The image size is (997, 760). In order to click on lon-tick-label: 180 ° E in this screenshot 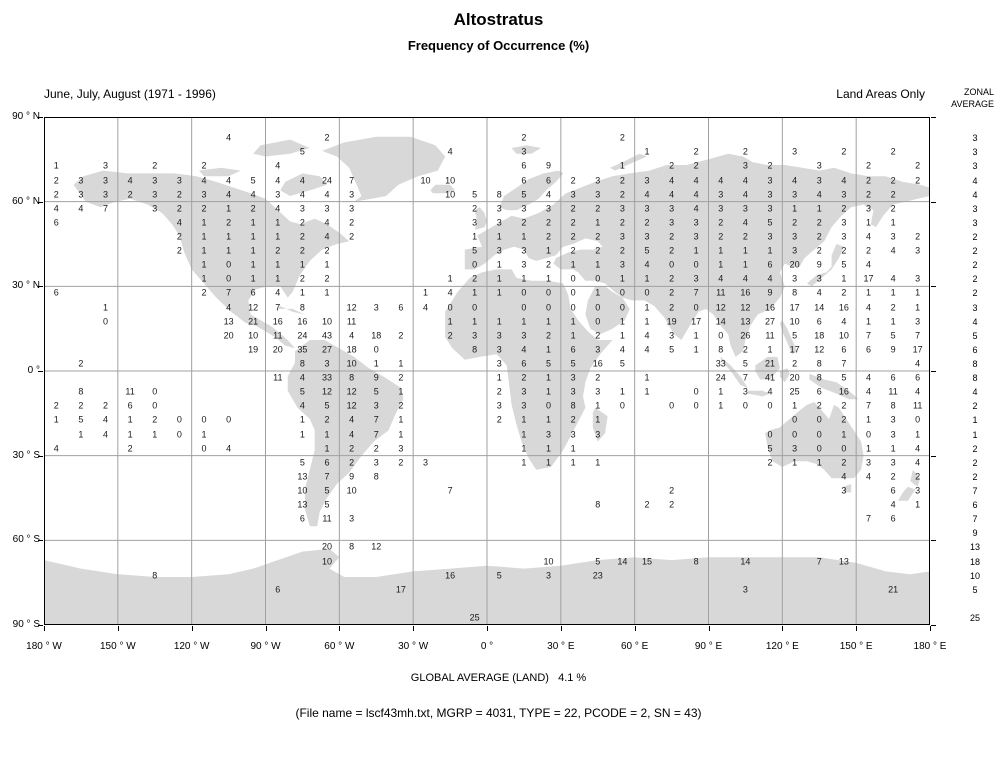, I will do `click(930, 646)`.